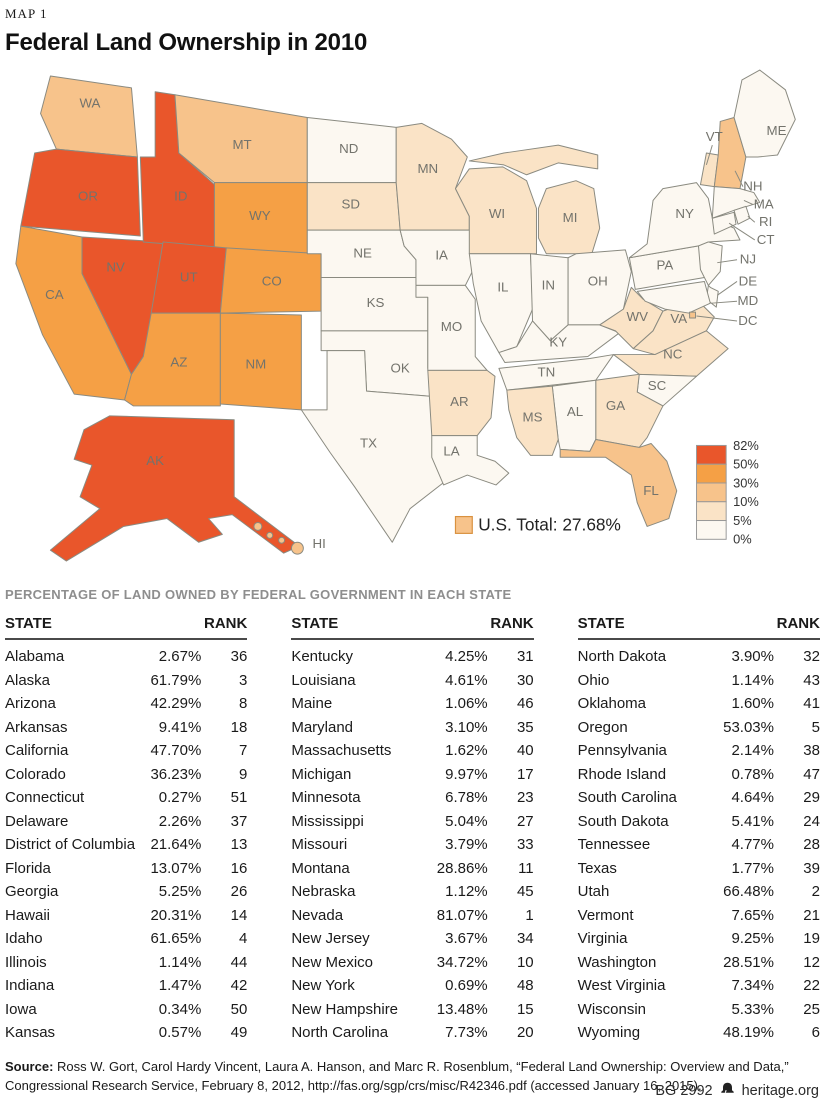 The width and height of the screenshot is (825, 1108). I want to click on state-ME, so click(764, 113).